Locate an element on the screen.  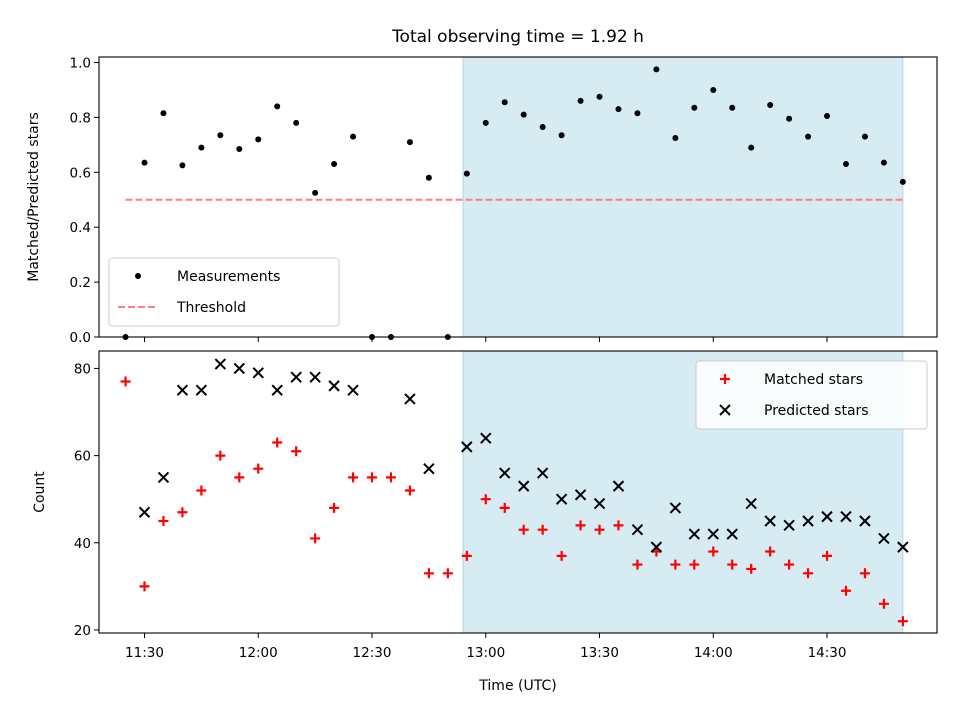
y-tick-label: 40 is located at coordinates (82, 544).